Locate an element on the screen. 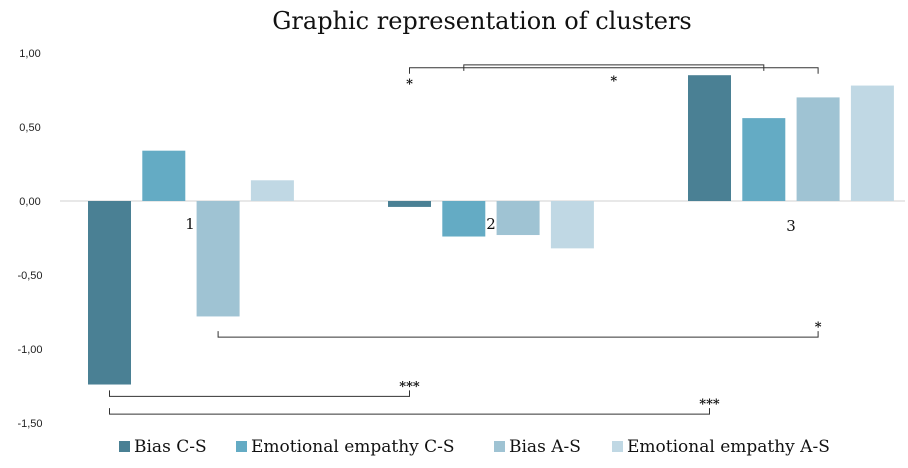  legend-label: Bias C-S is located at coordinates (170, 447).